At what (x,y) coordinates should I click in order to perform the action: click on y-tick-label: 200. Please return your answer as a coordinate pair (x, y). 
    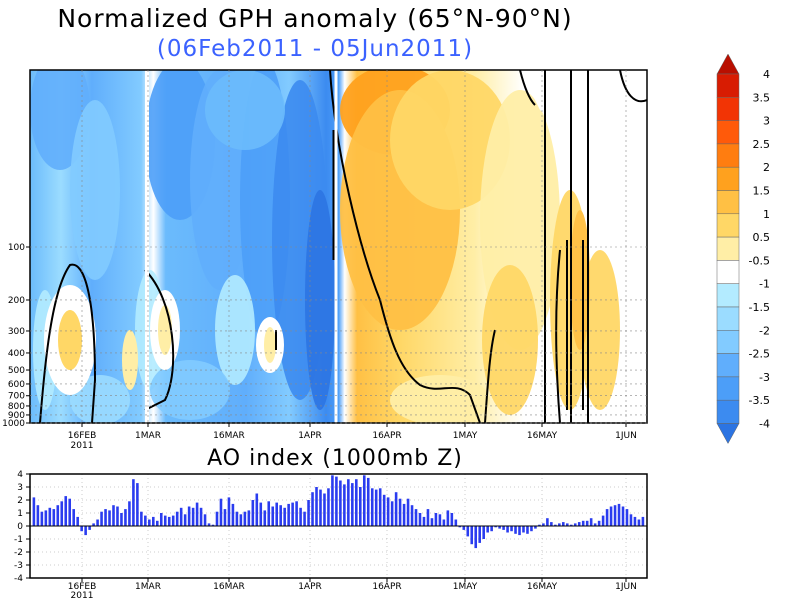
    Looking at the image, I should click on (16, 301).